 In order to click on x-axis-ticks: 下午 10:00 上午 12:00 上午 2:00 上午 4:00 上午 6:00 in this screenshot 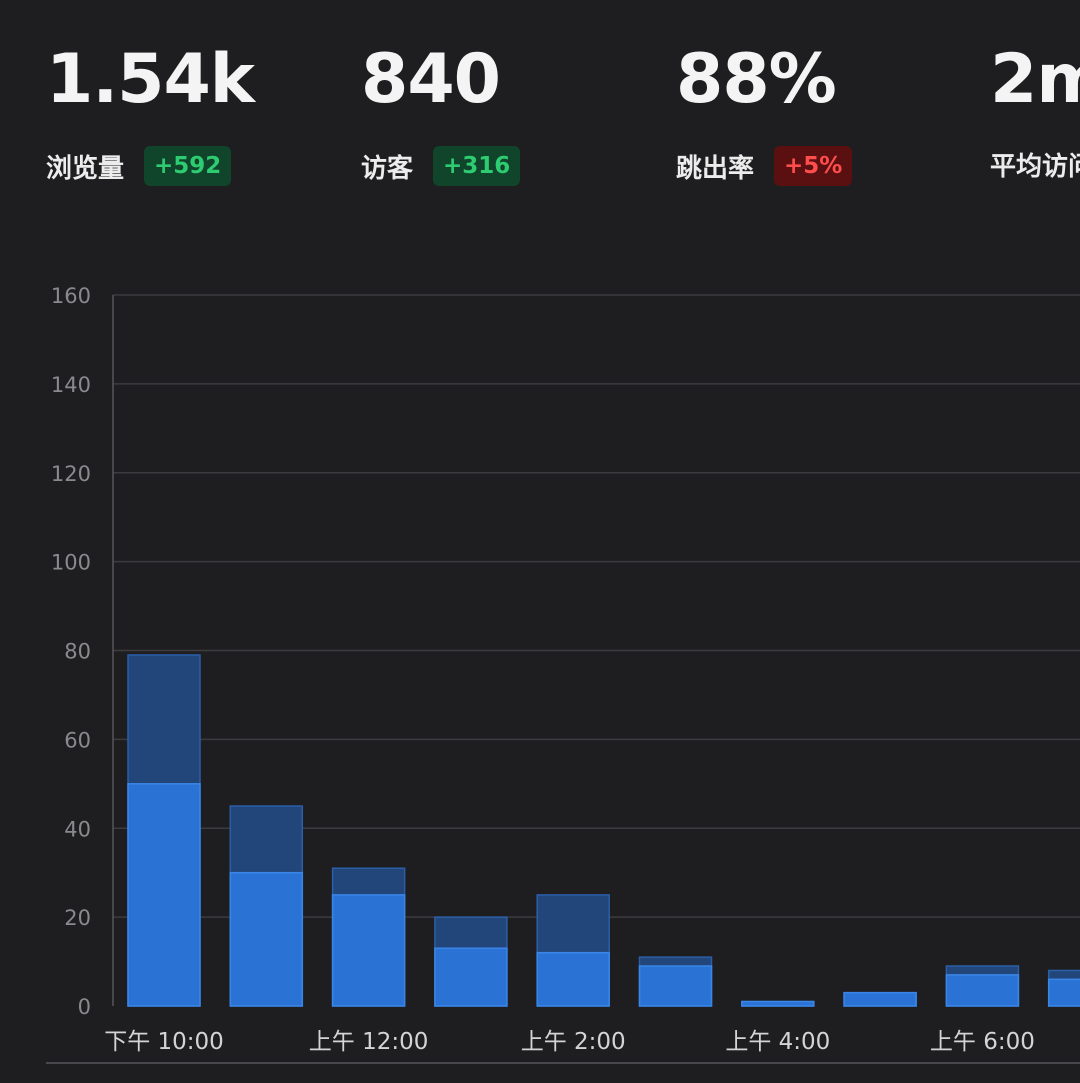, I will do `click(569, 1042)`.